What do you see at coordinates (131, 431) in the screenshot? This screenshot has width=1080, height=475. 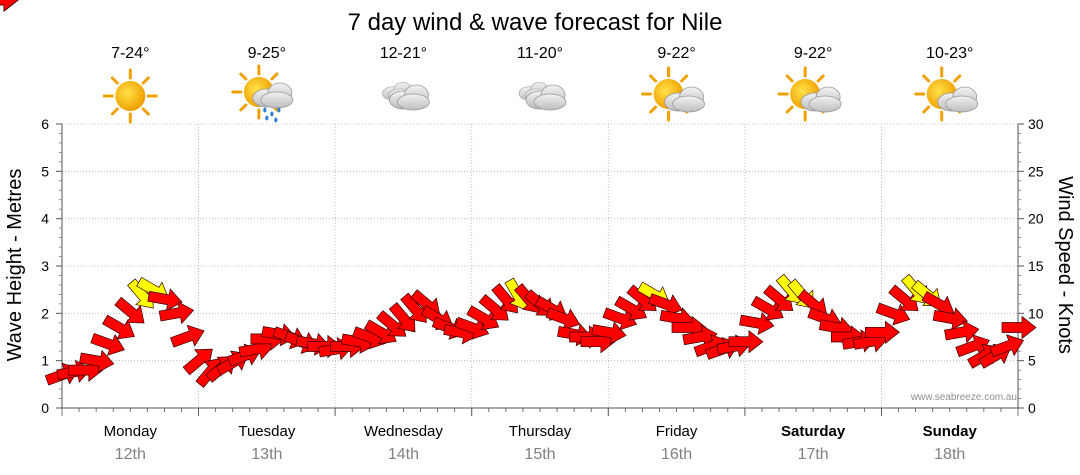 I see `day-label: Monday` at bounding box center [131, 431].